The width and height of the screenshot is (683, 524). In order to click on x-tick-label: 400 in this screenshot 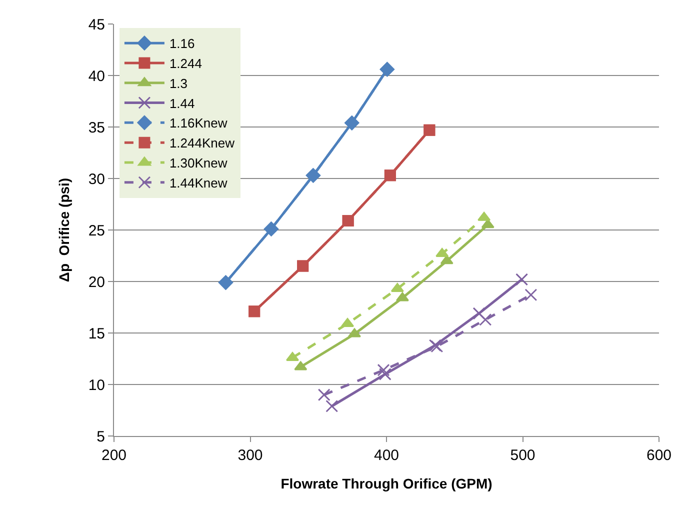, I will do `click(387, 455)`.